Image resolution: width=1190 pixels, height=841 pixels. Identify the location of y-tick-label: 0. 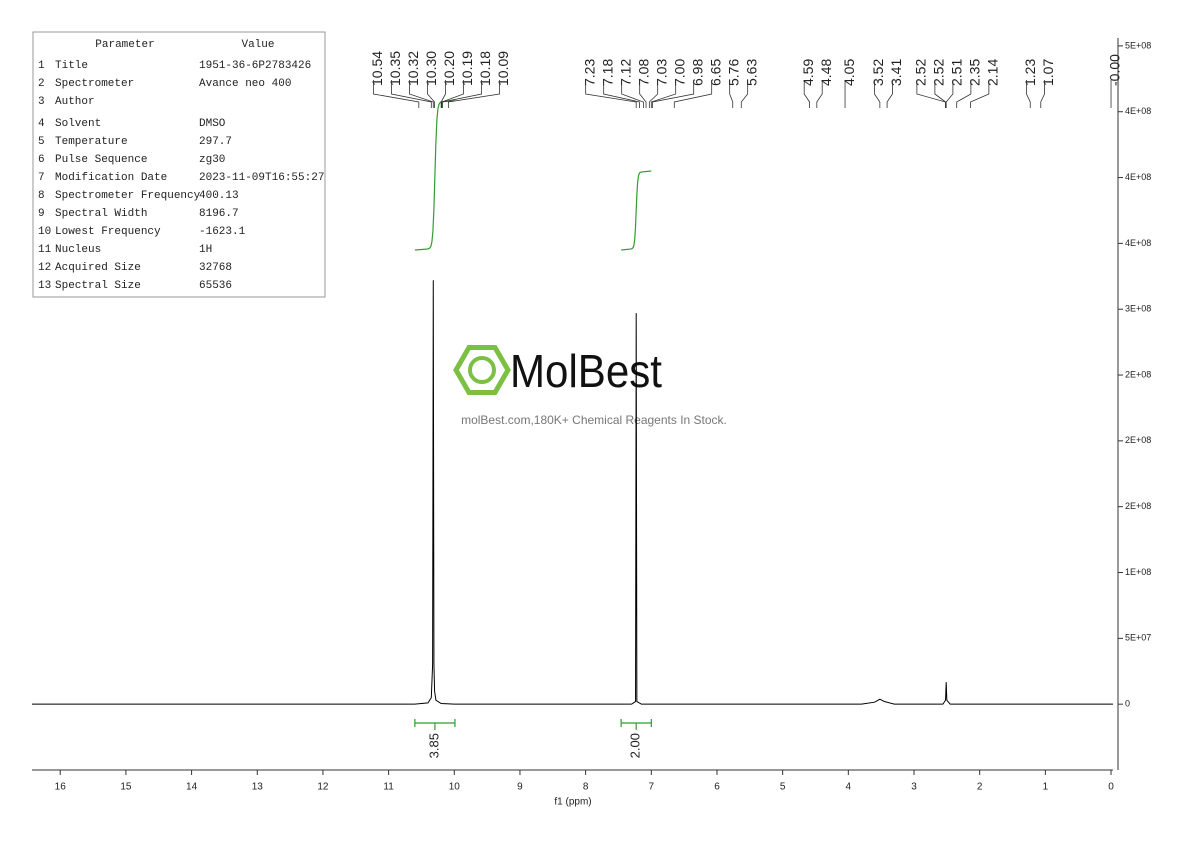
(1127, 704).